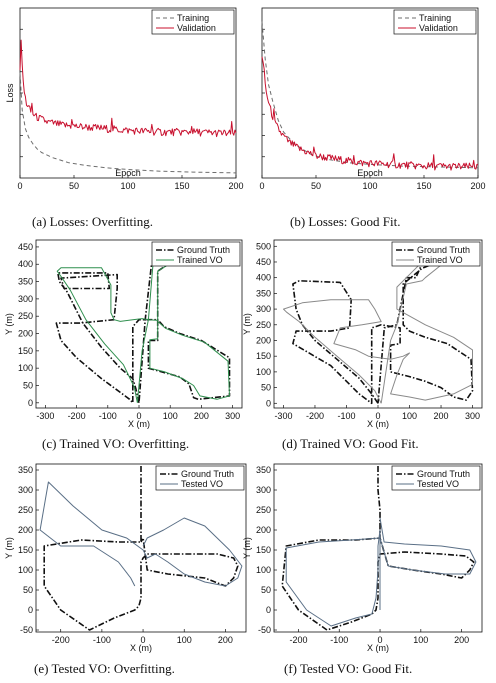 The width and height of the screenshot is (496, 683). I want to click on y-axis-label: Loss, so click(10, 93).